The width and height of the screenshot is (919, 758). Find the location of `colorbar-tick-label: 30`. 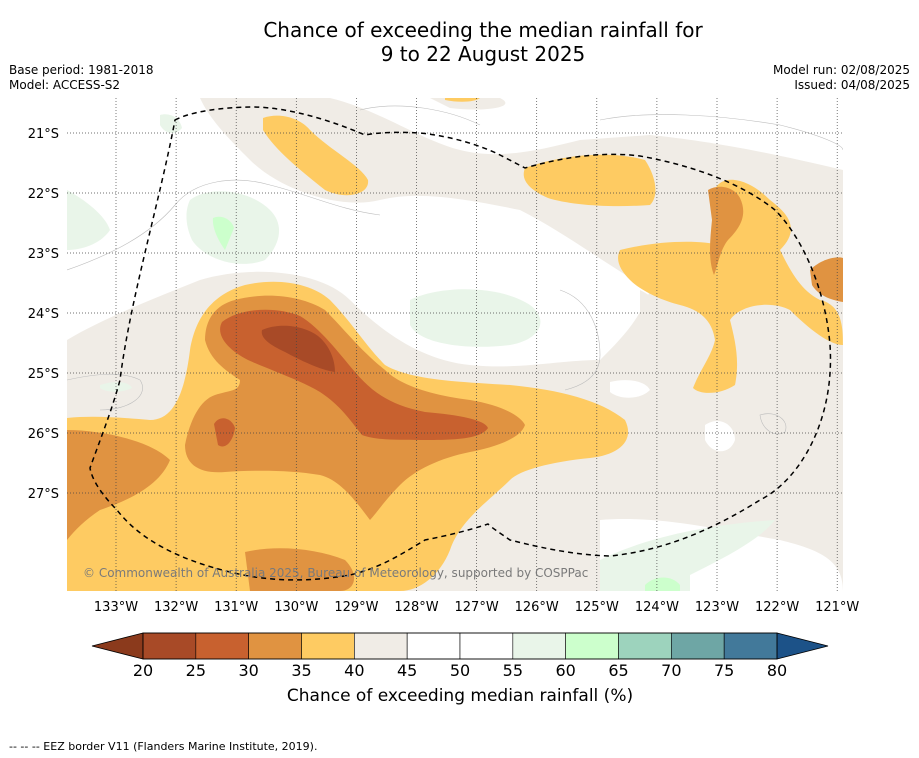

colorbar-tick-label: 30 is located at coordinates (248, 670).